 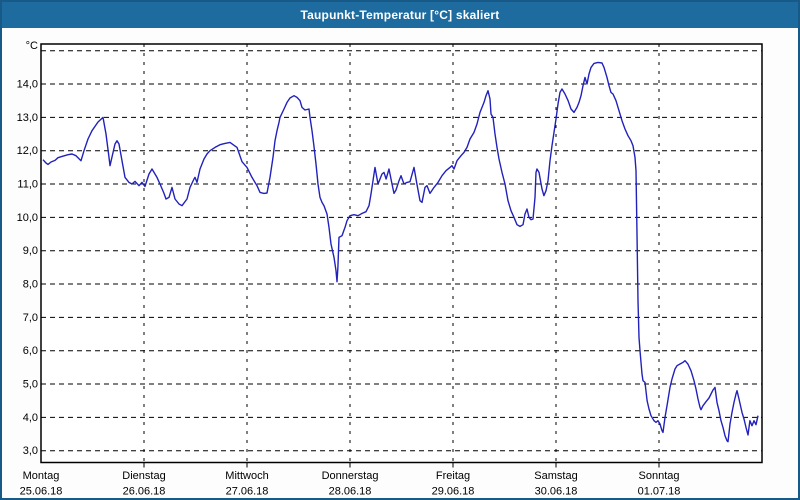 I want to click on x-axis-date-label: 01.07.18, so click(x=659, y=492).